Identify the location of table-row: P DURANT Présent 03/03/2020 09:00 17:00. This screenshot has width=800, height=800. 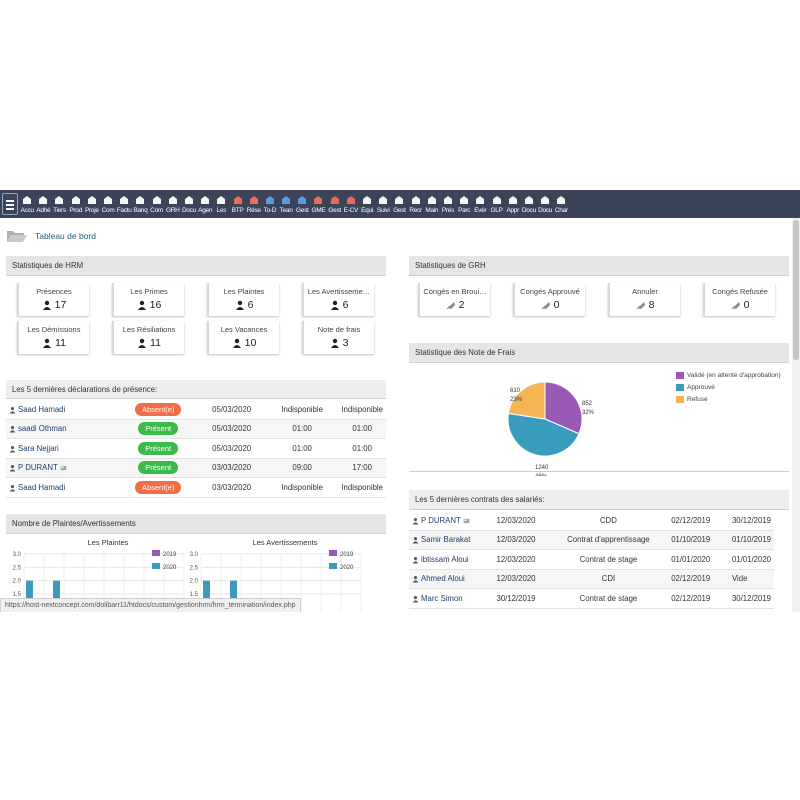
(196, 468).